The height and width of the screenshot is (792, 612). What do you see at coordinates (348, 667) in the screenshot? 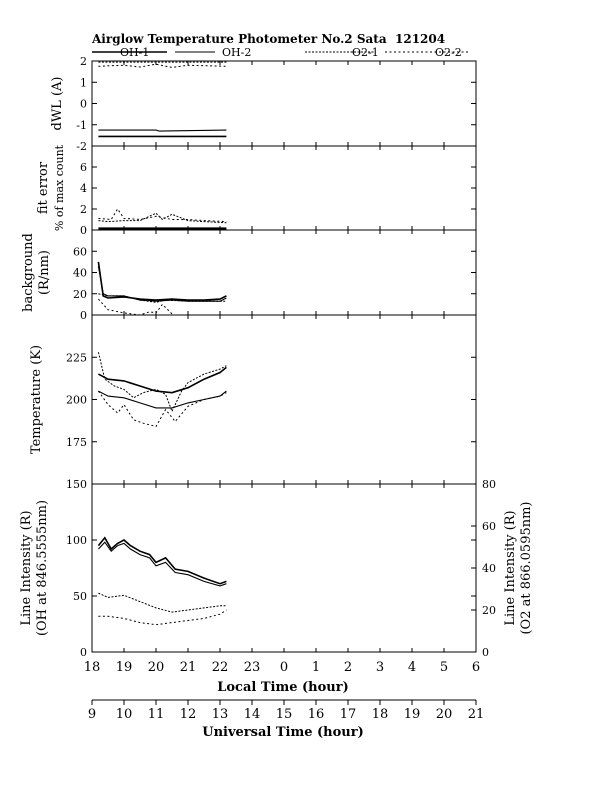
I see `local-time-tick-label: 2` at bounding box center [348, 667].